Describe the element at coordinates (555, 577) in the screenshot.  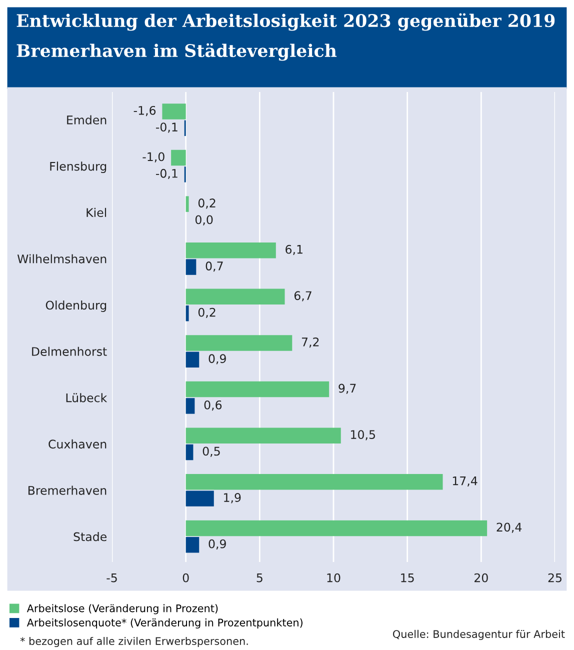
I see `x-tick-label: 25` at that location.